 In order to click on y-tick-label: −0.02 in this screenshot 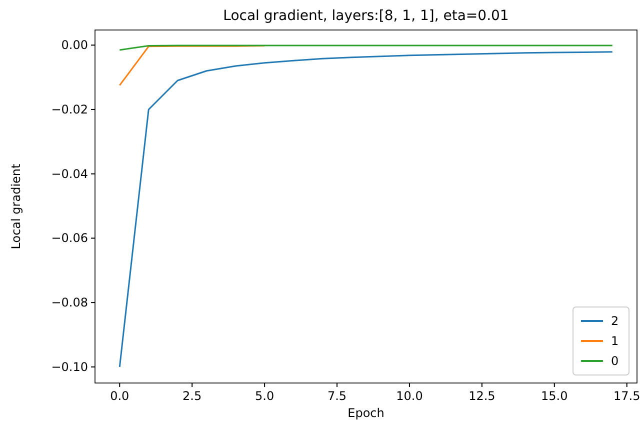, I will do `click(69, 109)`.